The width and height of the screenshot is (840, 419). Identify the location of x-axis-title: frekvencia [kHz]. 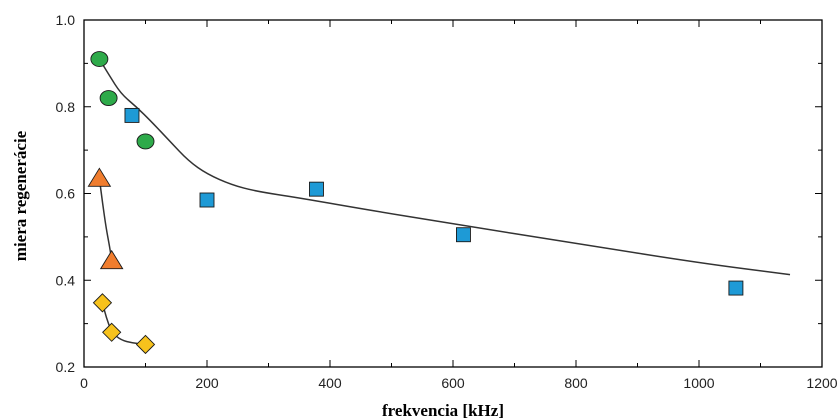
(443, 410).